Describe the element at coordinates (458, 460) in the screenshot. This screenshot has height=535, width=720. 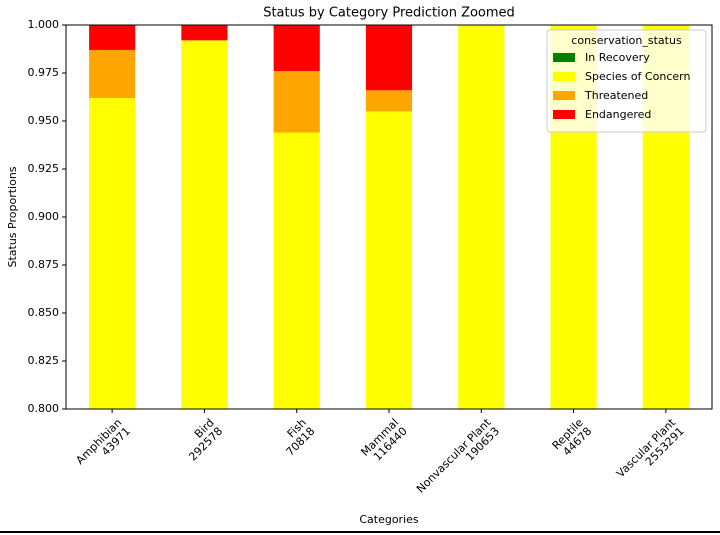
I see `x-tick-label: Nonvascular Plant190653` at that location.